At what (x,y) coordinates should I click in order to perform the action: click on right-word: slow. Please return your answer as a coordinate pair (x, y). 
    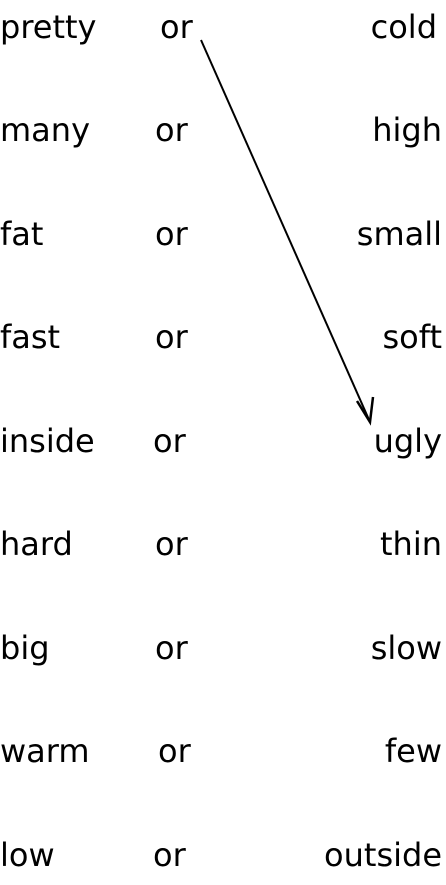
    Looking at the image, I should click on (406, 648).